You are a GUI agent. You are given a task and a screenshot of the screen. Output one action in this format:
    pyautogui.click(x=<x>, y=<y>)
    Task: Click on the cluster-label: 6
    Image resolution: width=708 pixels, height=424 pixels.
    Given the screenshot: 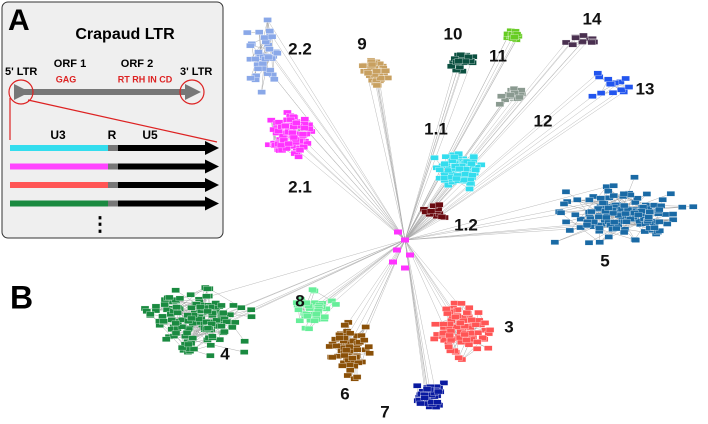 What is the action you would take?
    pyautogui.click(x=344, y=393)
    